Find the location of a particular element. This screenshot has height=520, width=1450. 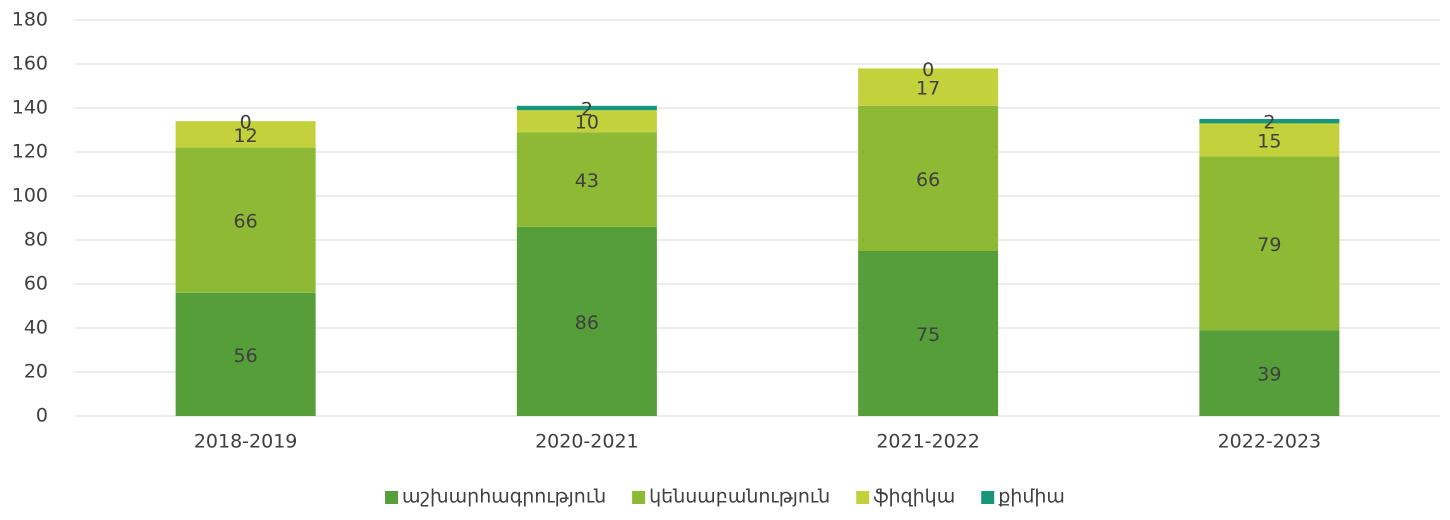

data-label: 39 is located at coordinates (1269, 375).